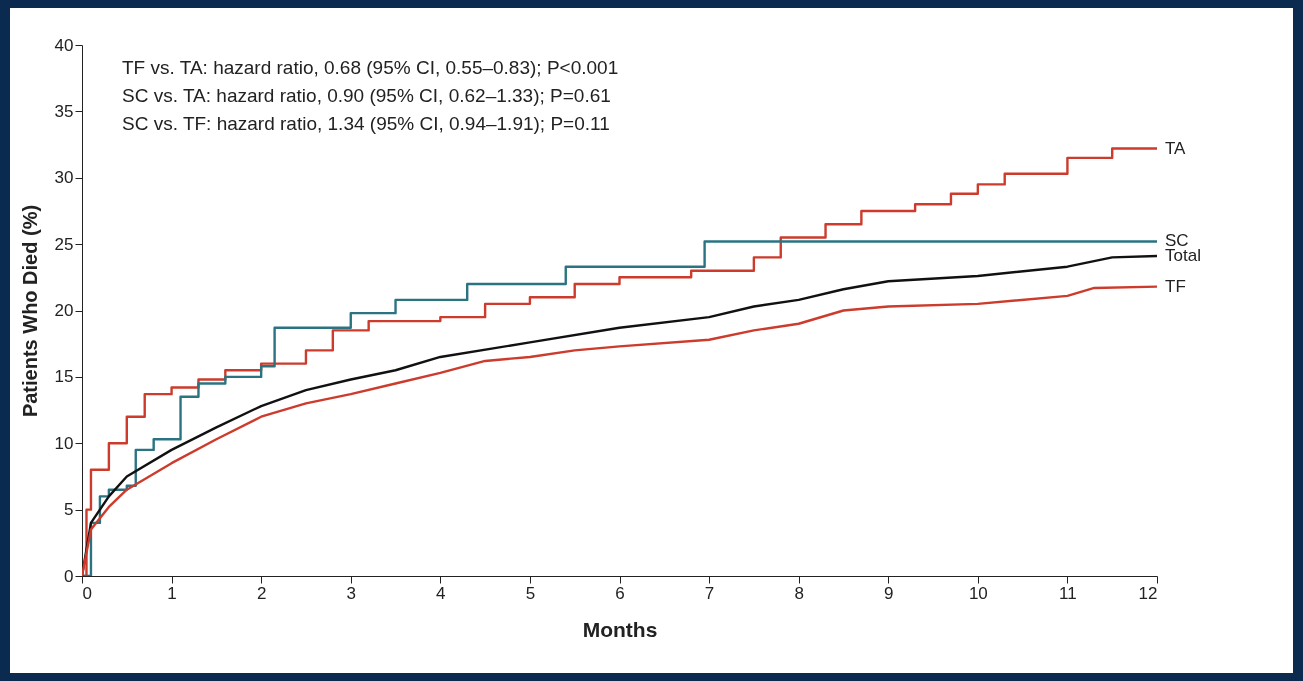 The width and height of the screenshot is (1303, 681). Describe the element at coordinates (69, 510) in the screenshot. I see `y-tick-label: 5` at that location.